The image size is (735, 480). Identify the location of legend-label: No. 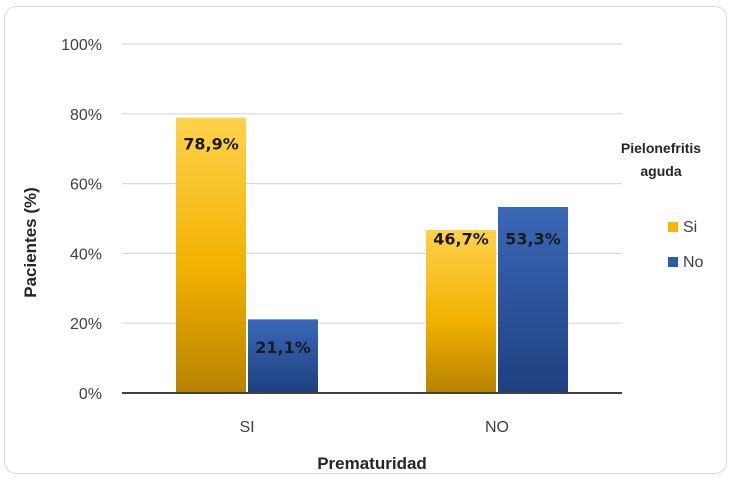
(693, 262).